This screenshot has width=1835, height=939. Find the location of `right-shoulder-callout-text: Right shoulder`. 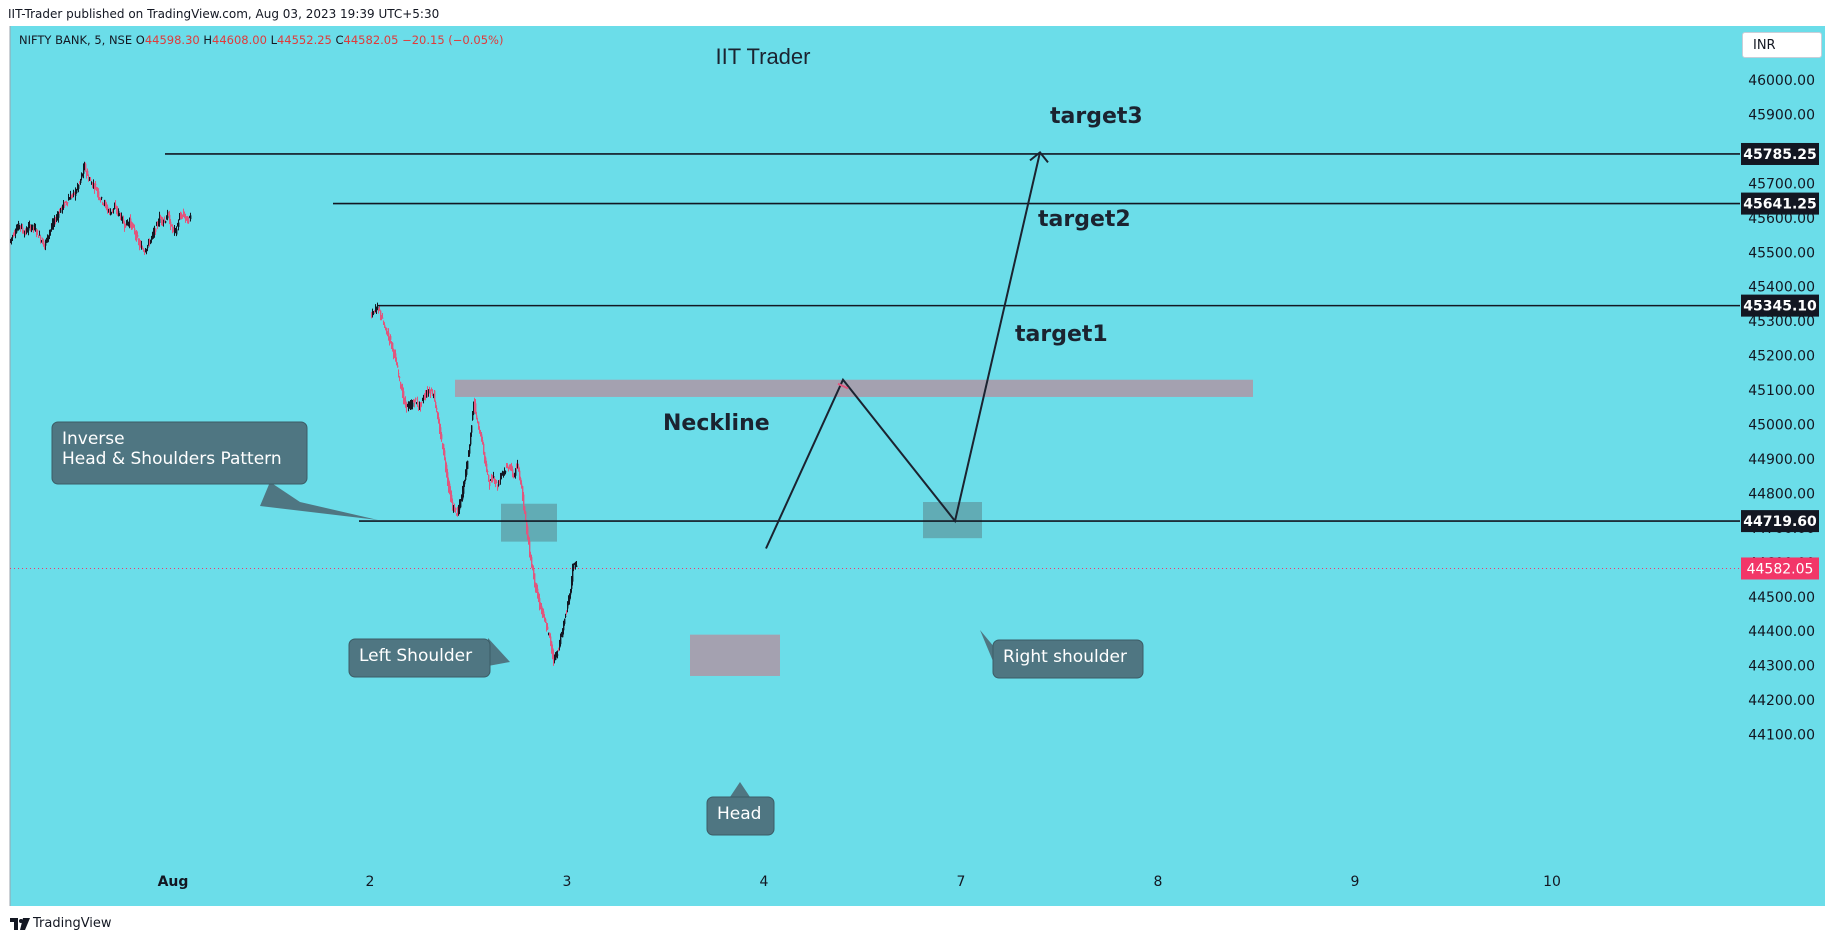

right-shoulder-callout-text: Right shoulder is located at coordinates (1065, 657).